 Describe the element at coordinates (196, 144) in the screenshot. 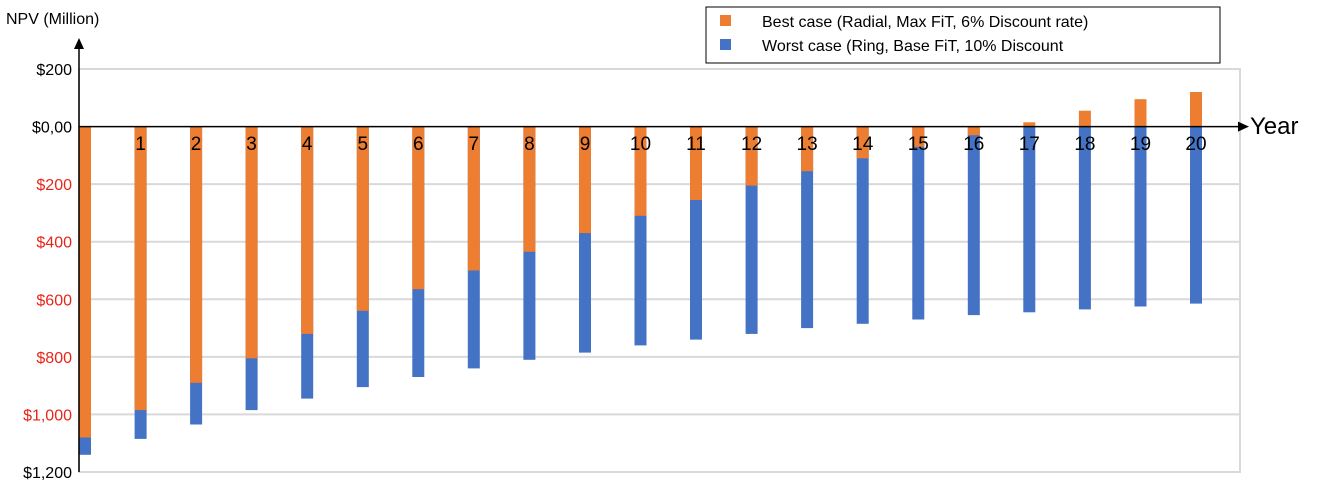

I see `x-tick-label: 2` at that location.